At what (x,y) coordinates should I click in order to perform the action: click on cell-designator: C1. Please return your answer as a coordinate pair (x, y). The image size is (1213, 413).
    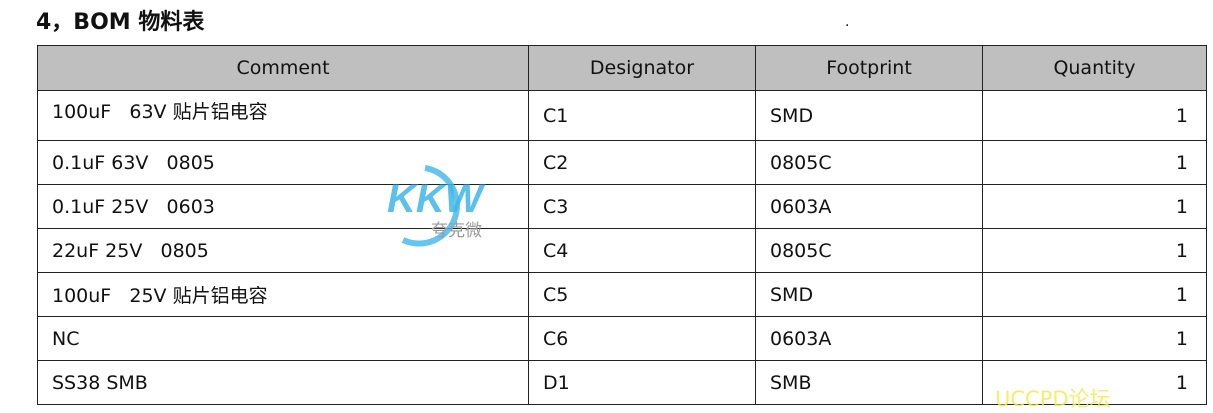
    Looking at the image, I should click on (642, 115).